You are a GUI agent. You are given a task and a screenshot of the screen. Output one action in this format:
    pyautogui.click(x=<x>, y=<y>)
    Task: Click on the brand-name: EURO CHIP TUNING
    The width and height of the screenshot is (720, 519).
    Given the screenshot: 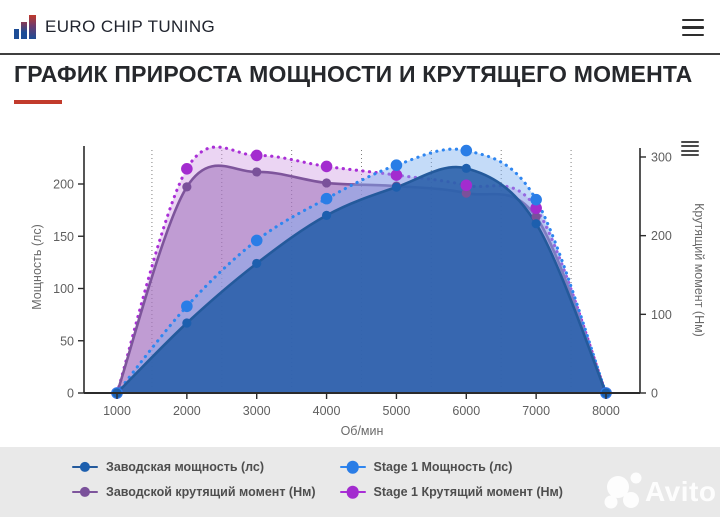 What is the action you would take?
    pyautogui.click(x=130, y=26)
    